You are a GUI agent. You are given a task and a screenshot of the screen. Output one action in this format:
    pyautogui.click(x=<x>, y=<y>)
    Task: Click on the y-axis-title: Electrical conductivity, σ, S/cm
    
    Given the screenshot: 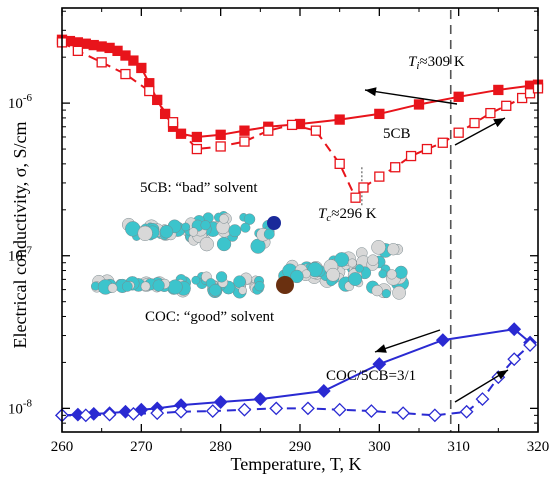 What is the action you would take?
    pyautogui.click(x=20, y=235)
    